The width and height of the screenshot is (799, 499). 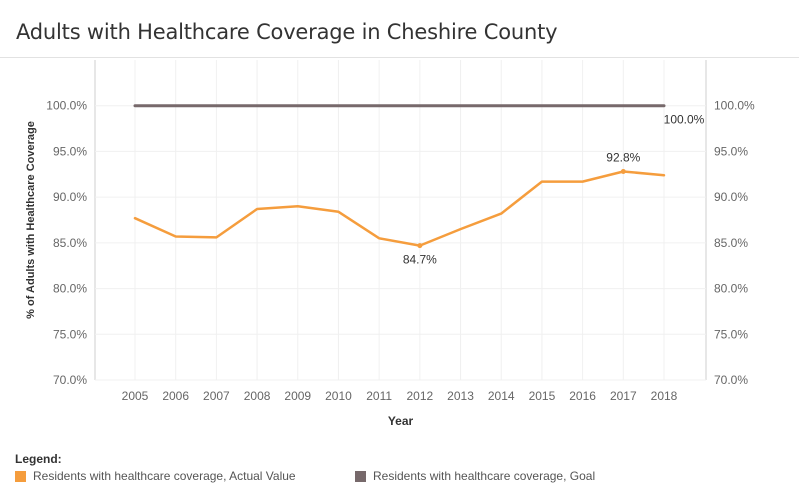 I want to click on x-tick-label: 2012, so click(x=419, y=396).